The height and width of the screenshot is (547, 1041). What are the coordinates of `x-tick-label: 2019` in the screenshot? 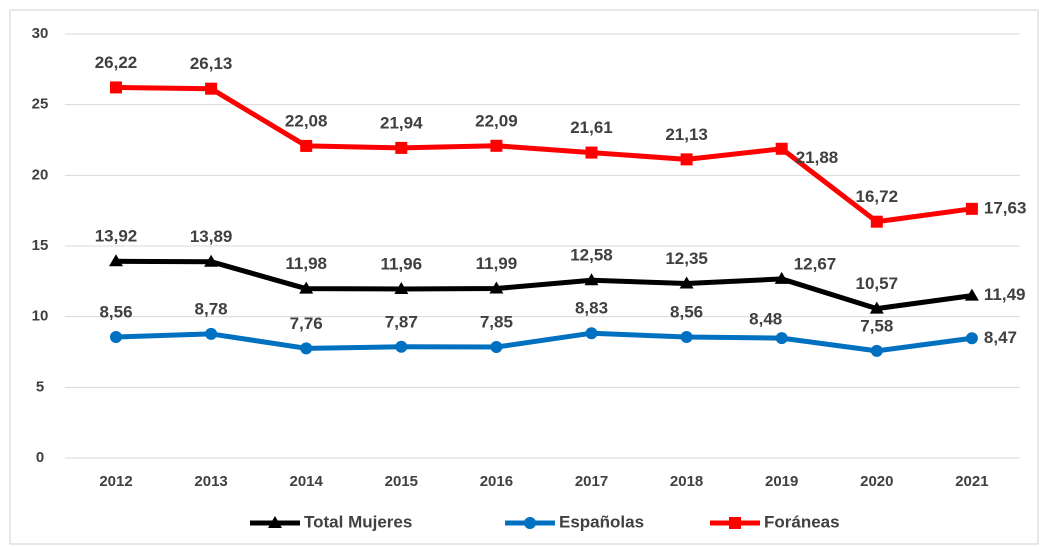 It's located at (781, 481).